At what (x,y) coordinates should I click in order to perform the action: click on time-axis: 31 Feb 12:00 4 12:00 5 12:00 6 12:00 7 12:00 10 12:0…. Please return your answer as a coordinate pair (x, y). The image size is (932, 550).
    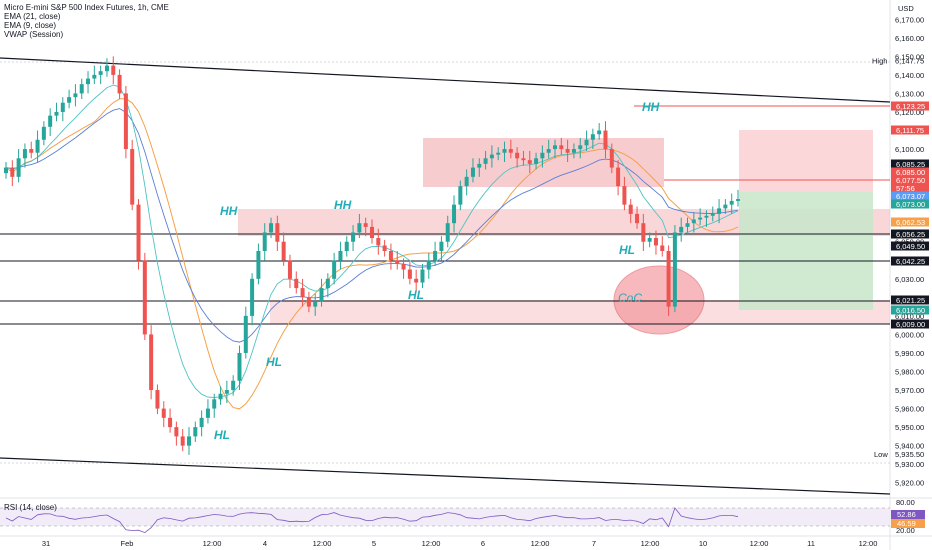
    Looking at the image, I should click on (460, 543).